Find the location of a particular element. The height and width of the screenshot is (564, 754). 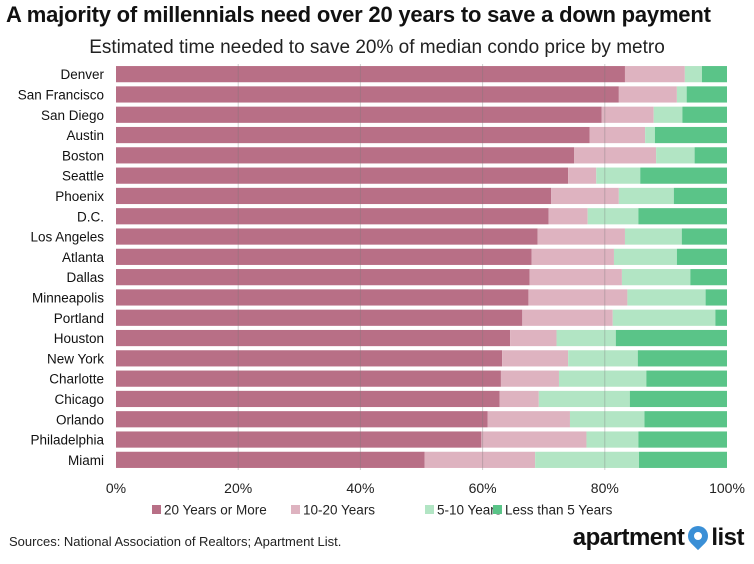

category-label: Dallas is located at coordinates (85, 277).